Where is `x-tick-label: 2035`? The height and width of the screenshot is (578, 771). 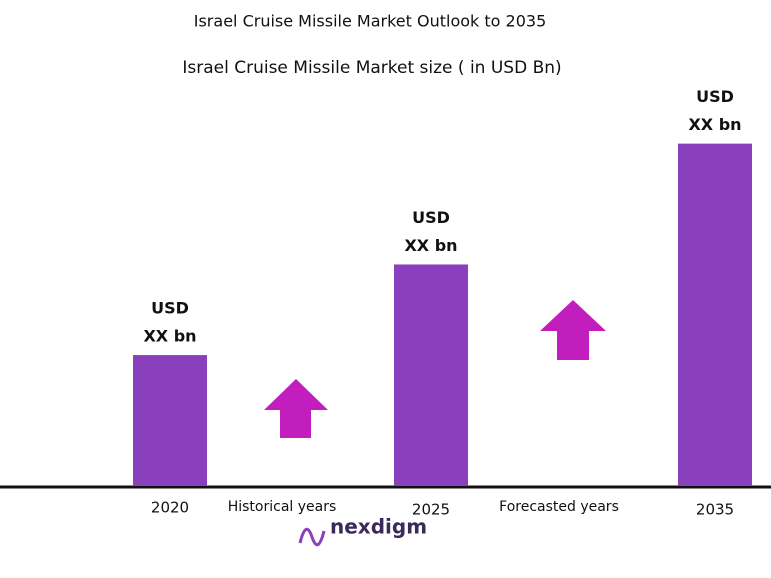
x-tick-label: 2035 is located at coordinates (715, 510).